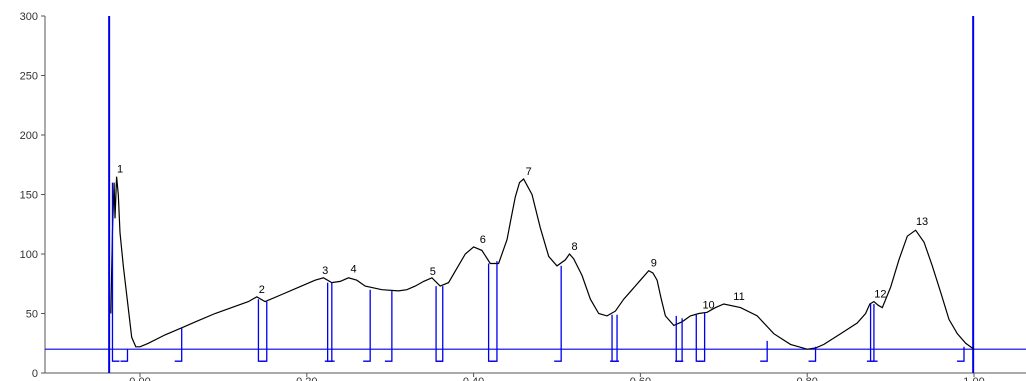  I want to click on peak-label: 12, so click(880, 295).